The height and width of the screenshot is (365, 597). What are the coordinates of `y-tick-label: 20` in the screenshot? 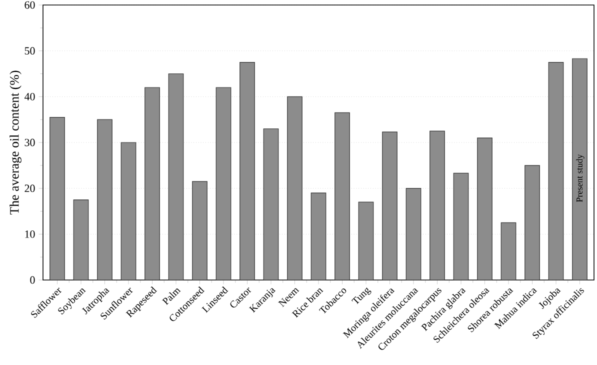 It's located at (29, 188).